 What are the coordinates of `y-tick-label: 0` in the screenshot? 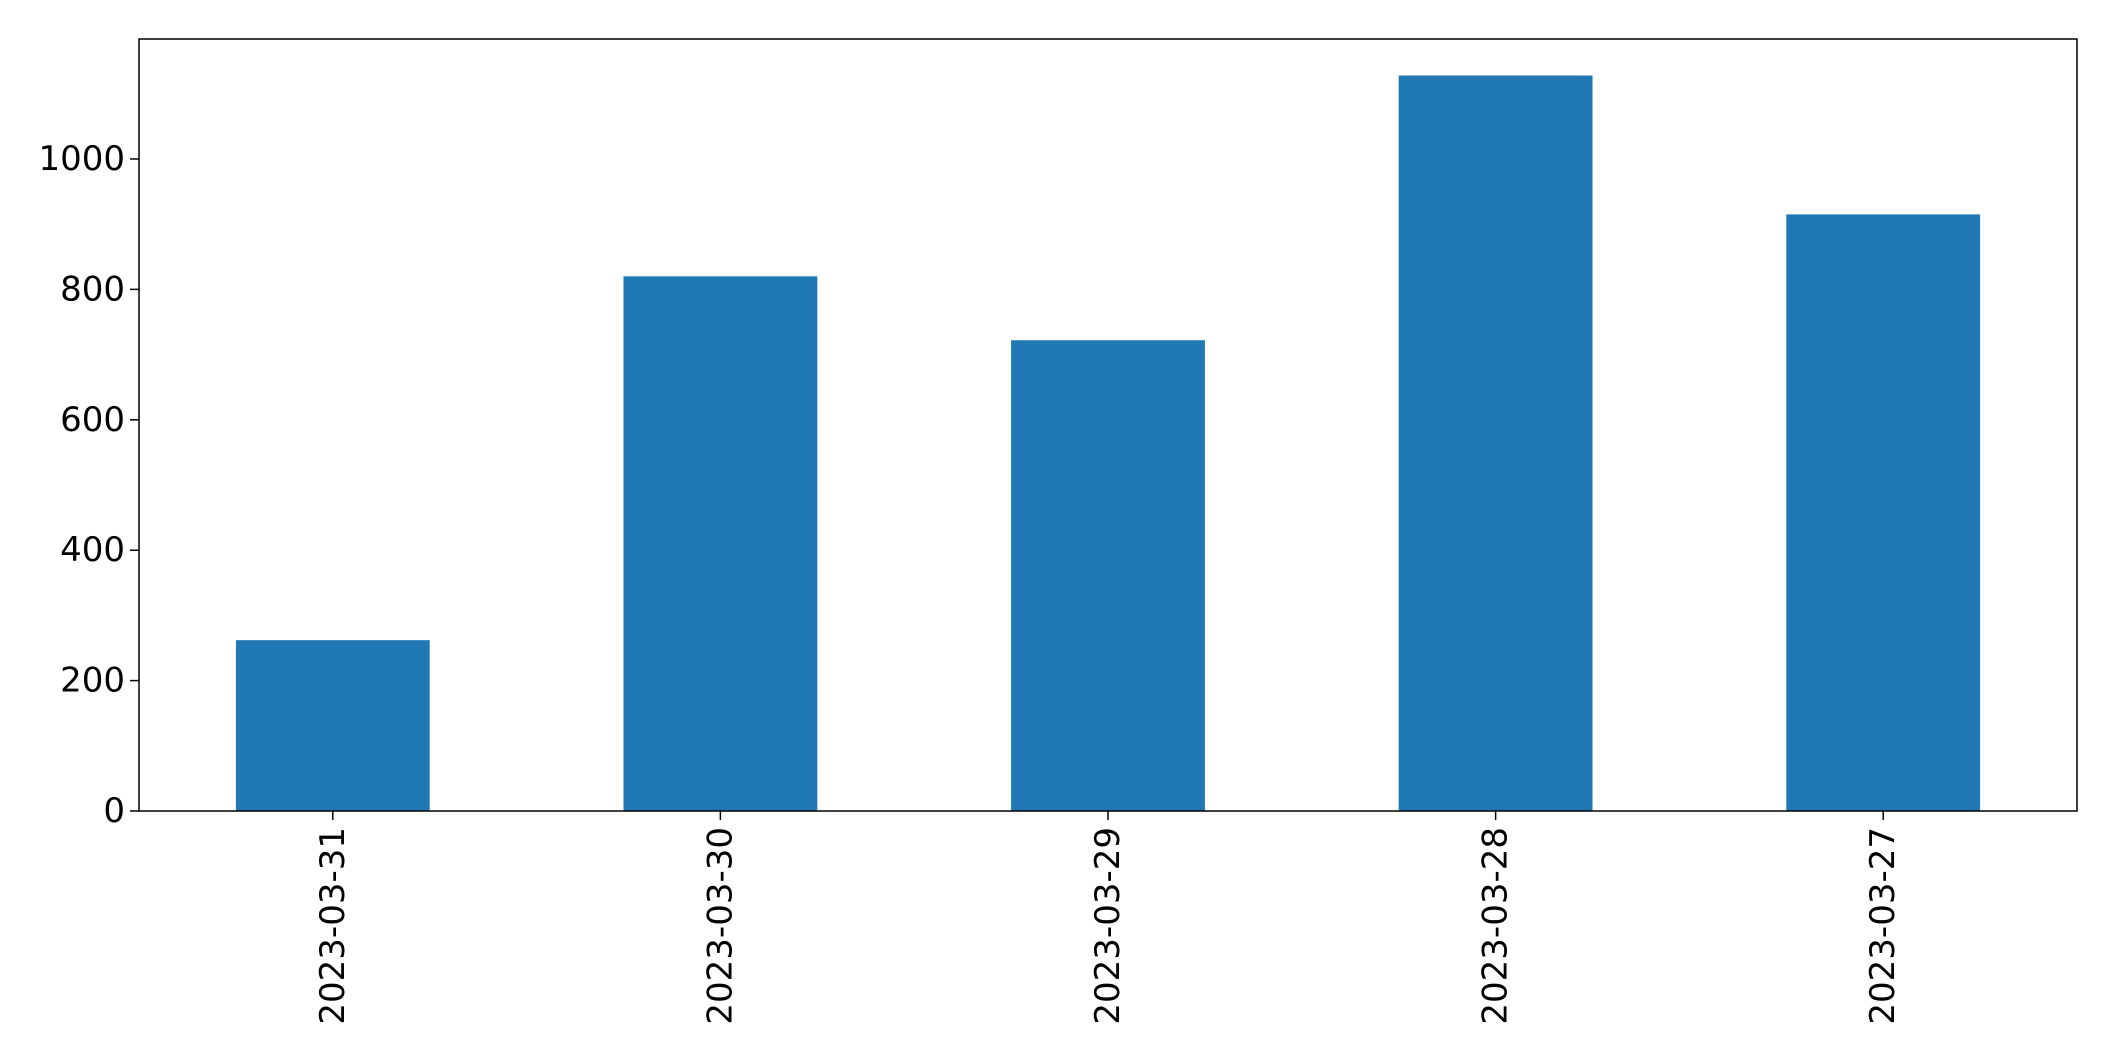 It's located at (114, 811).